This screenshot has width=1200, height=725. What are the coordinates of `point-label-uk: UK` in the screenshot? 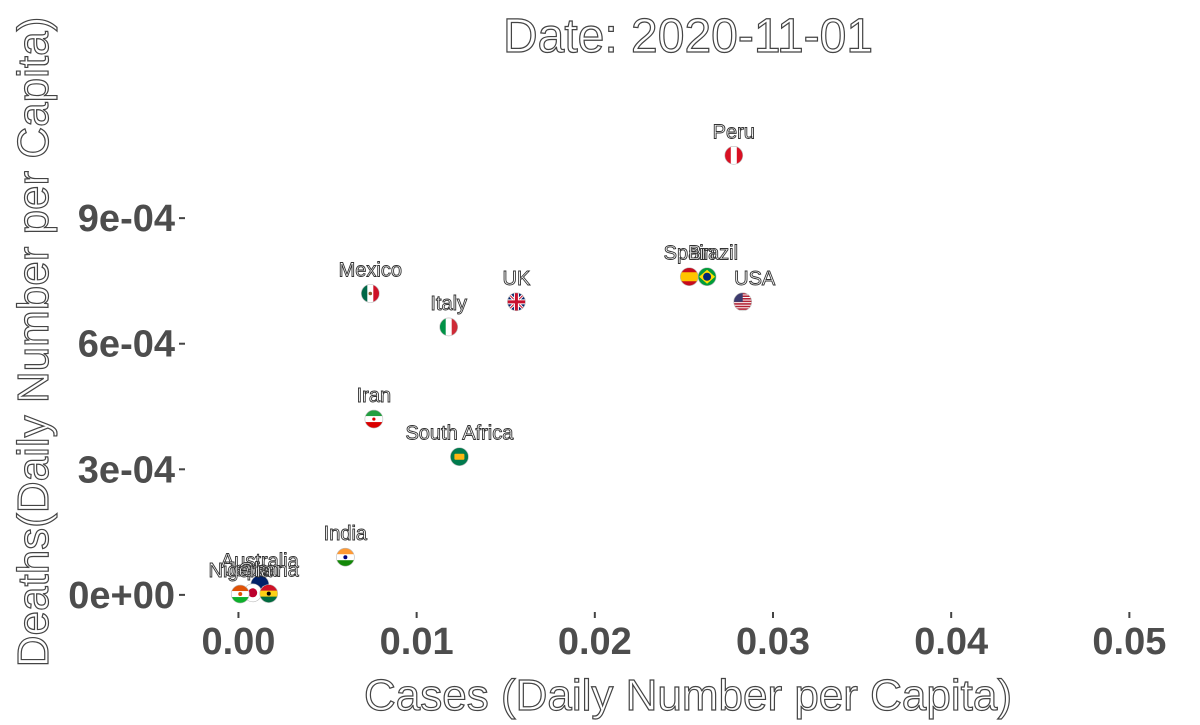 It's located at (517, 279).